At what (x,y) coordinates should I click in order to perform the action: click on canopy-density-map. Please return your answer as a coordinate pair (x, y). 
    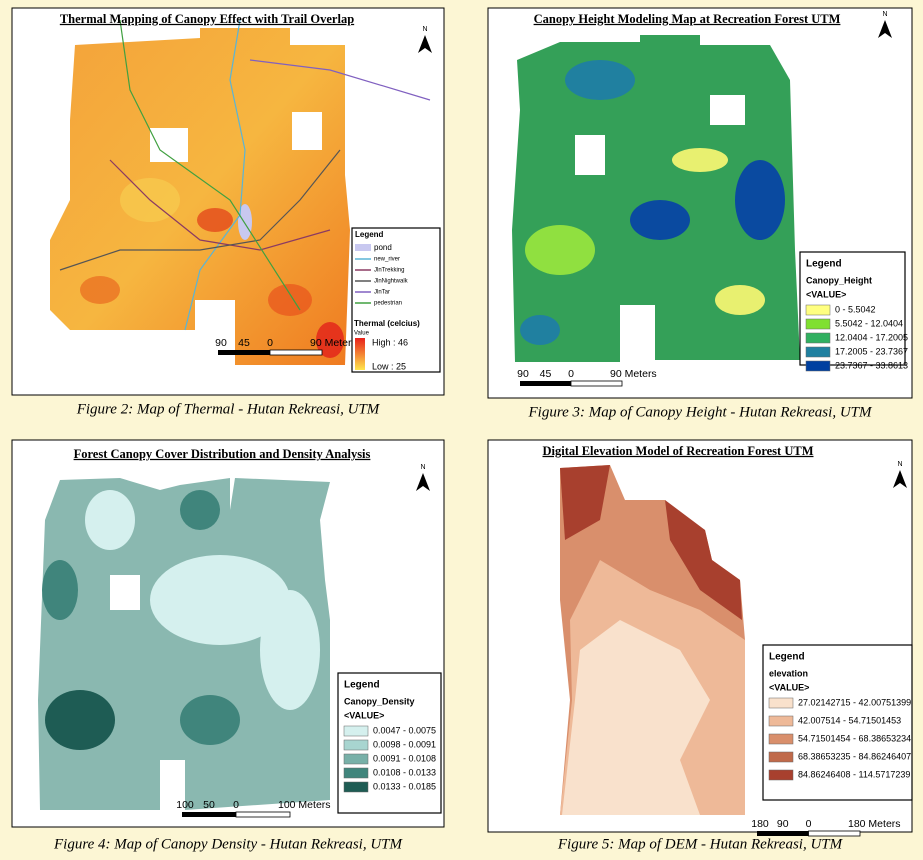
    Looking at the image, I should click on (184, 644).